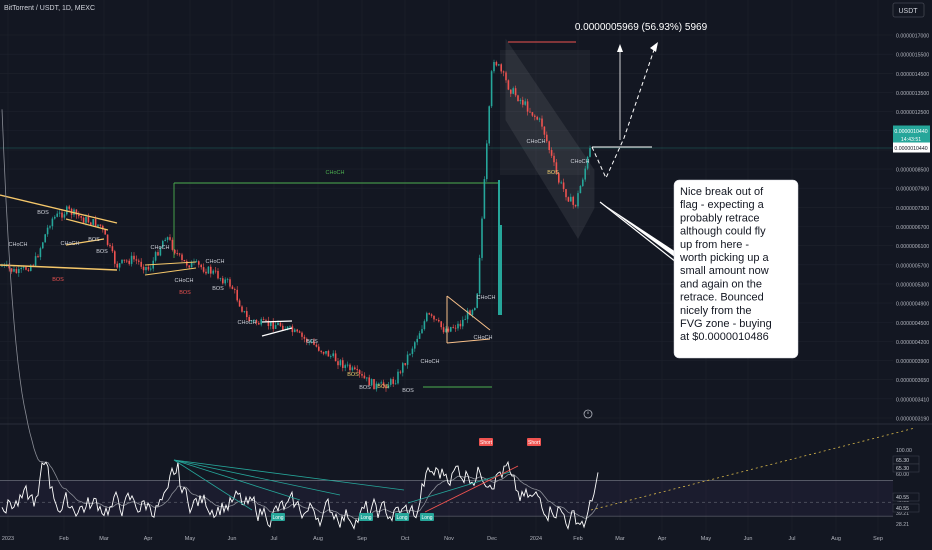 The image size is (932, 550). I want to click on price-tick-label: 0.0000004500, so click(912, 324).